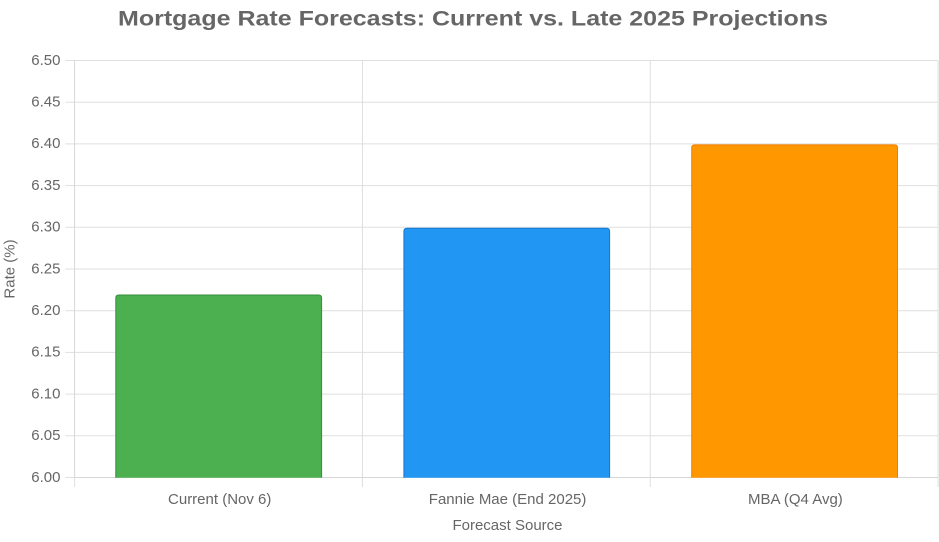  What do you see at coordinates (45, 60) in the screenshot?
I see `svg-text: 6.50` at bounding box center [45, 60].